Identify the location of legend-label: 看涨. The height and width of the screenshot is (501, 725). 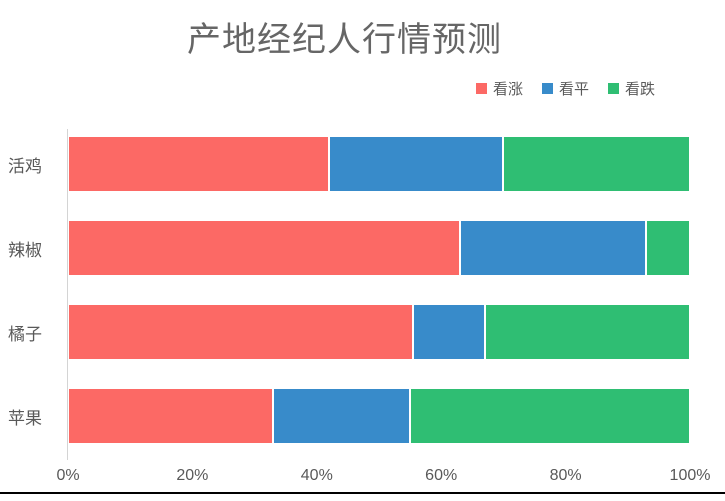
(508, 89).